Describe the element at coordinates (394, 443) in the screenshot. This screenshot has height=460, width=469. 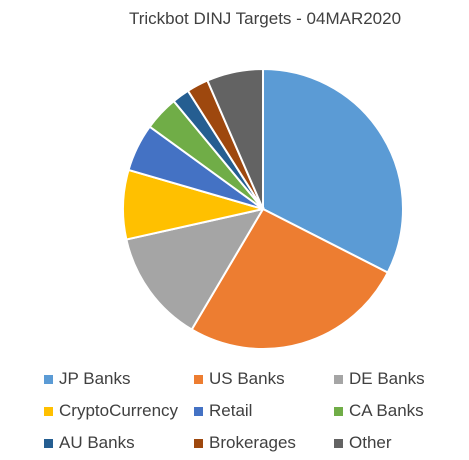
I see `legend-item-other: Other` at that location.